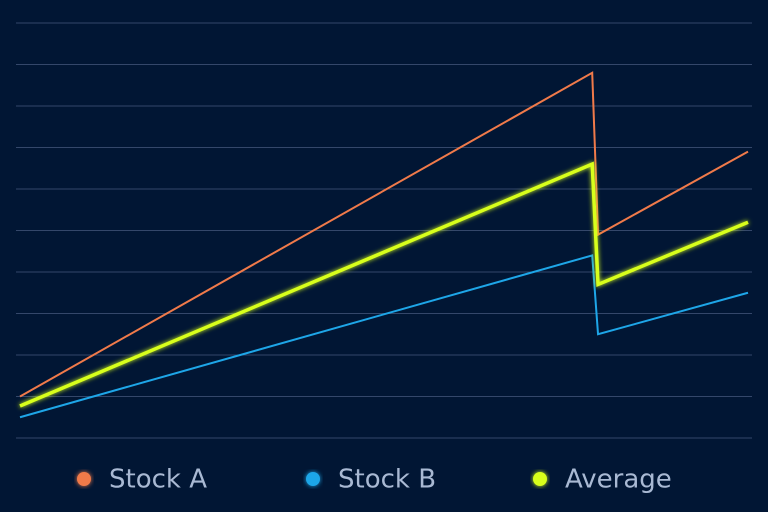 This screenshot has width=768, height=512. Describe the element at coordinates (387, 480) in the screenshot. I see `legend-label: Stock B` at that location.